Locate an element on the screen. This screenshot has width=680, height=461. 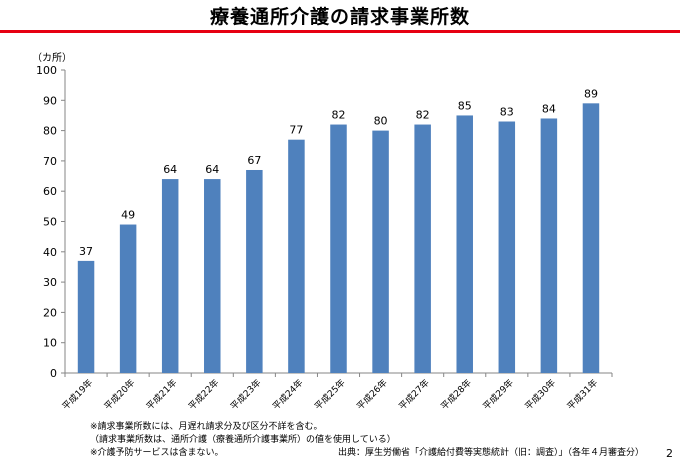
data-label: 80 is located at coordinates (381, 121).